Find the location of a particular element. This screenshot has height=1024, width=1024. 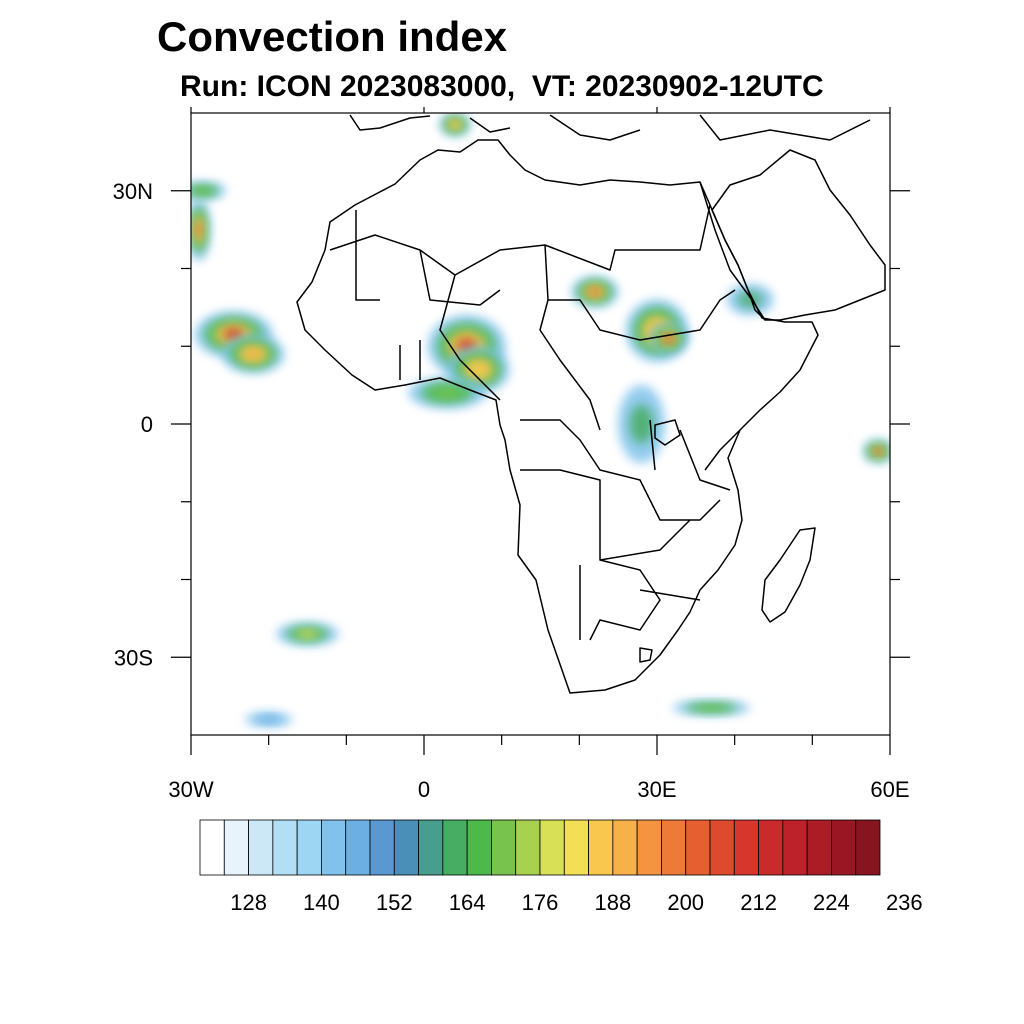

colorbar-label: 236 is located at coordinates (904, 902).